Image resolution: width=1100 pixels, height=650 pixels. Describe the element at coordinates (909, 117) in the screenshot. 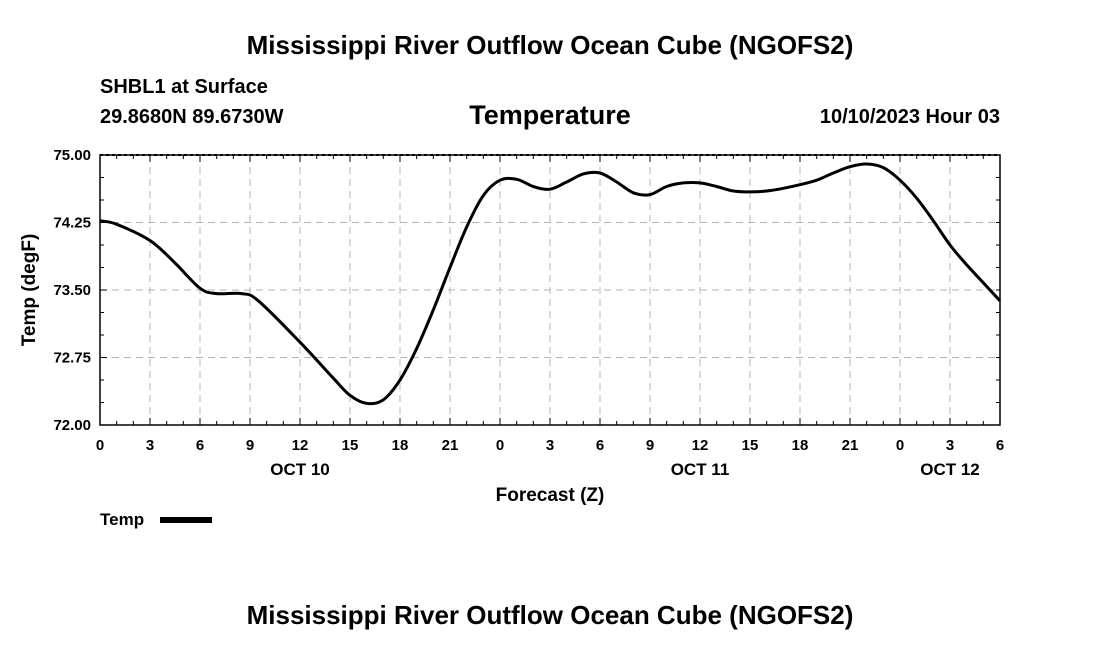

I see `forecast-datetime: 10/10/2023 Hour 03` at that location.